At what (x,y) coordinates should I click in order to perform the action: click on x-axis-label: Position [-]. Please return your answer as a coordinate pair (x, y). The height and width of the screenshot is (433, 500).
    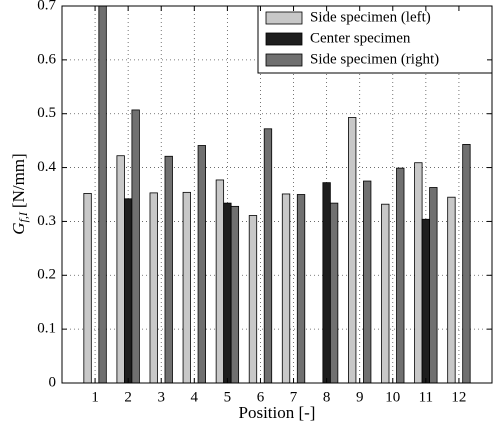
    Looking at the image, I should click on (277, 412).